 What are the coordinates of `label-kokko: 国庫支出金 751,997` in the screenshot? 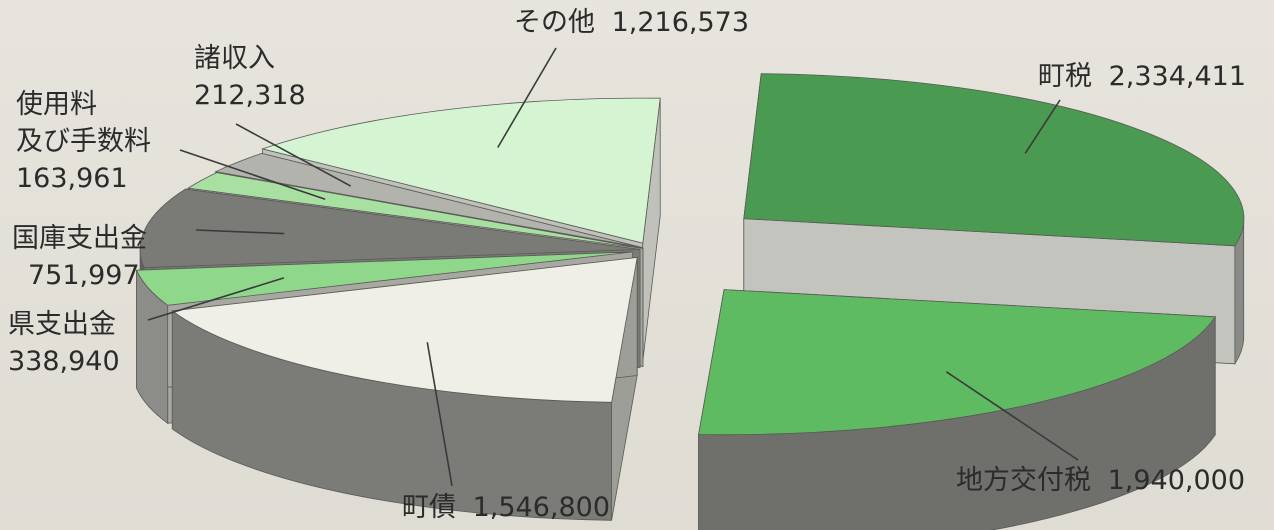 It's located at (79, 257).